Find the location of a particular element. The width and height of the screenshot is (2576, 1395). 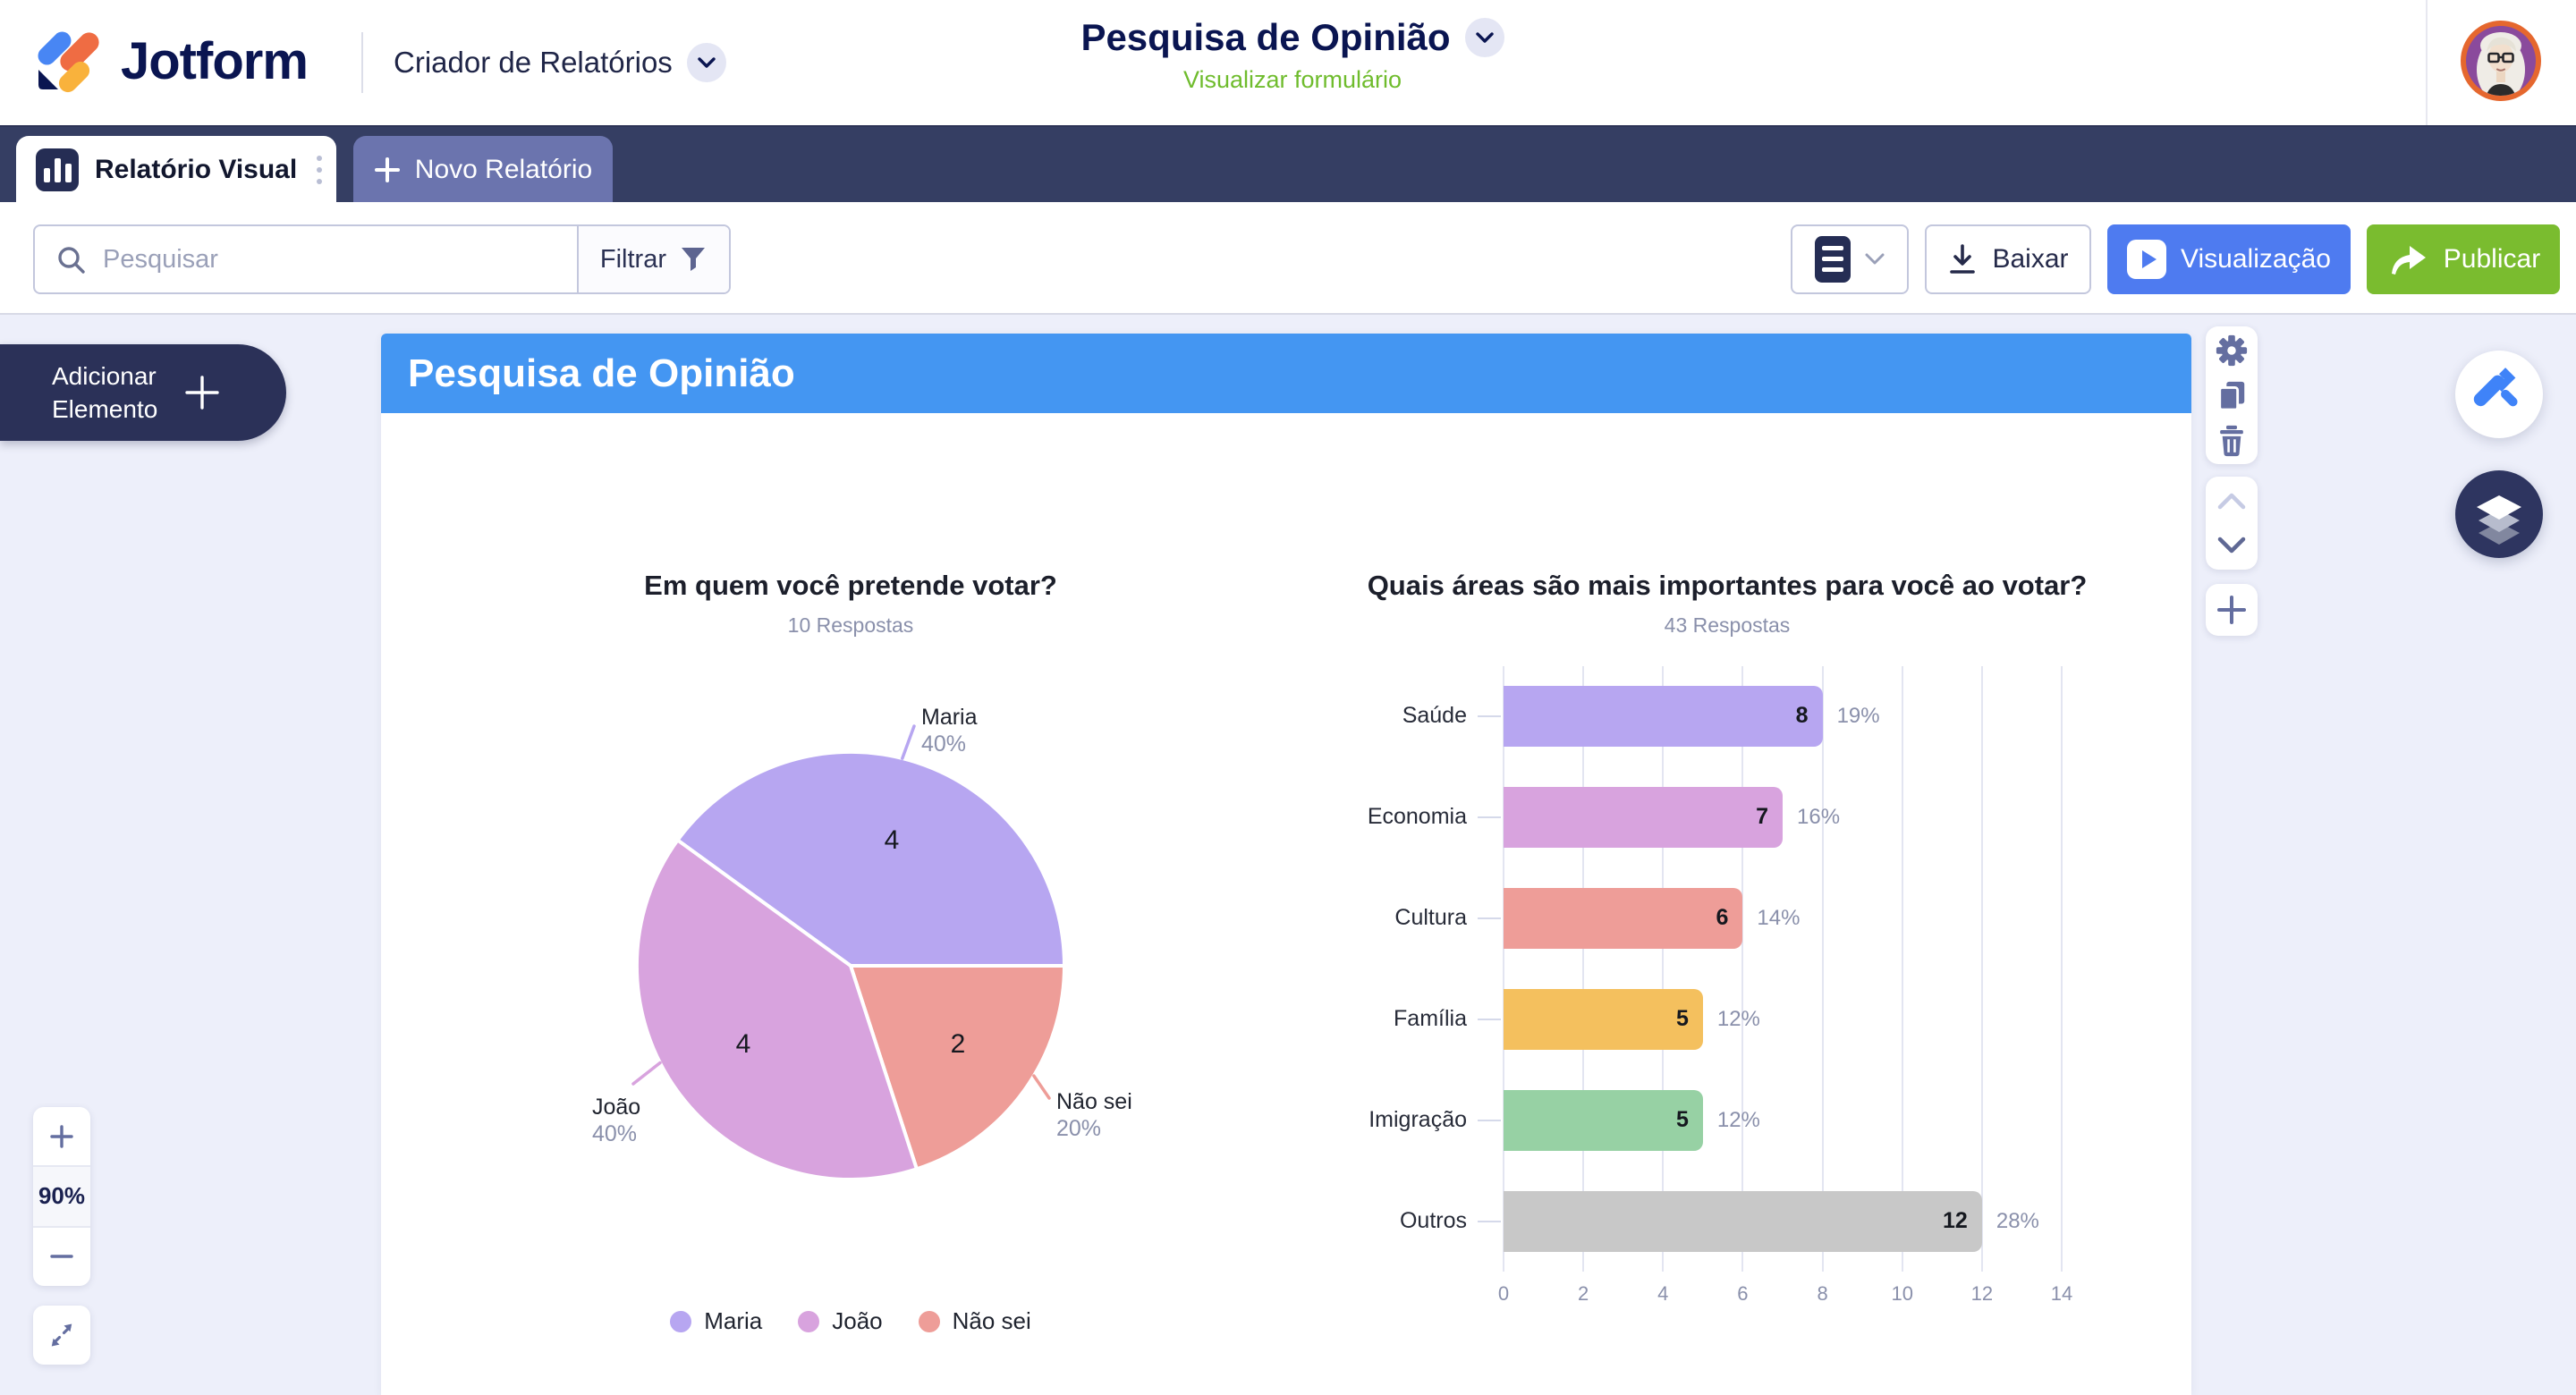

add-element-button: Adicionar Elemento is located at coordinates (143, 392).